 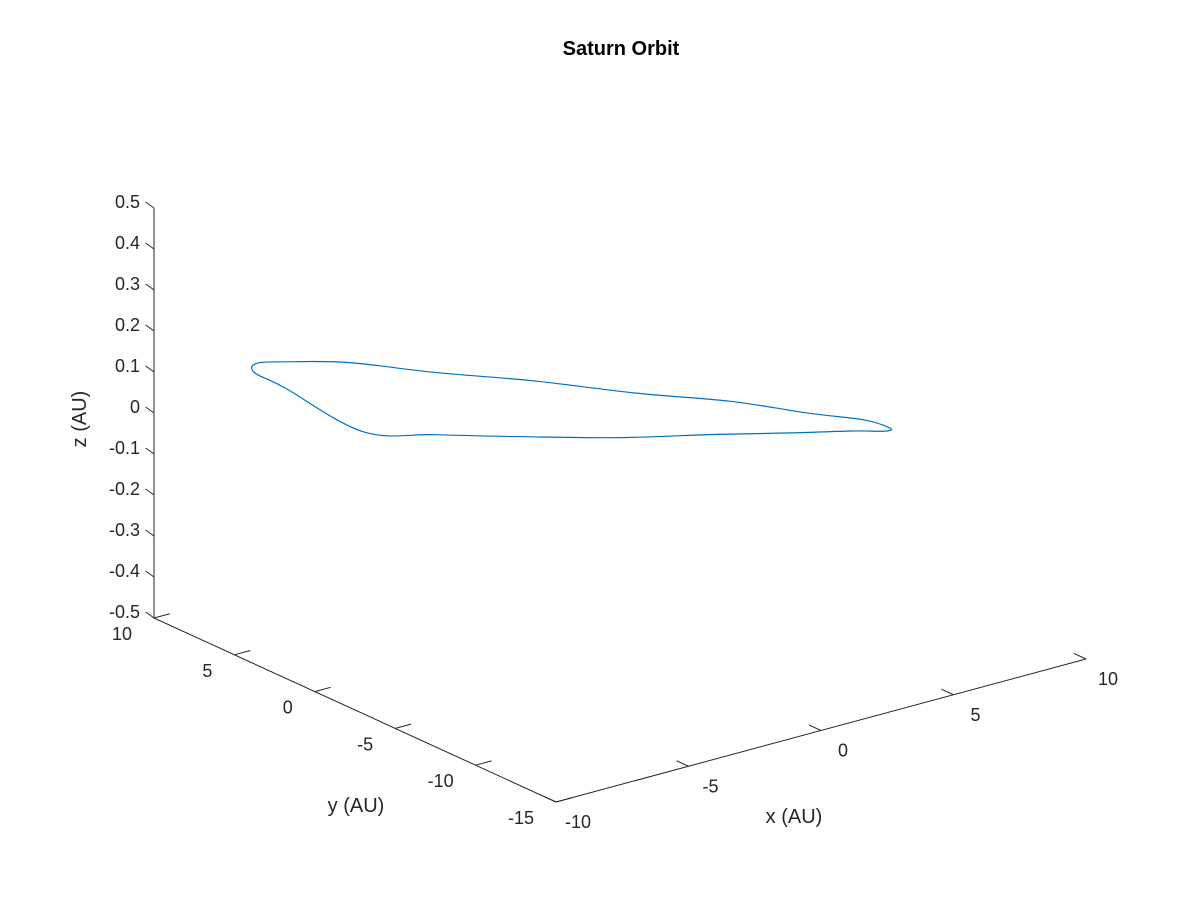 What do you see at coordinates (621, 49) in the screenshot?
I see `chart-title: Saturn Orbit` at bounding box center [621, 49].